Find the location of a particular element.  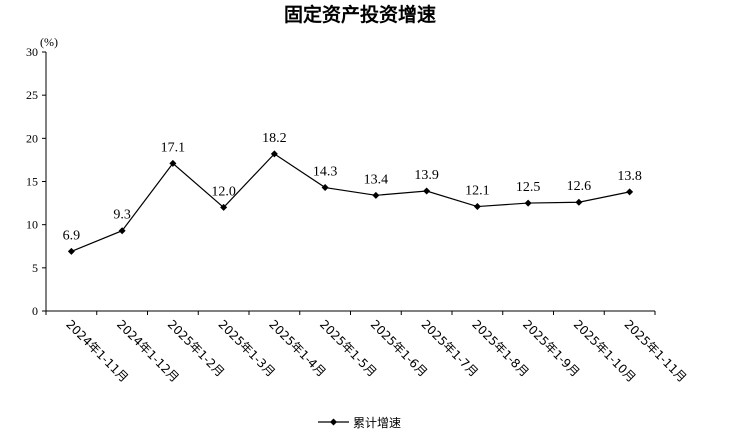

y-tick-label: 5 is located at coordinates (35, 268).